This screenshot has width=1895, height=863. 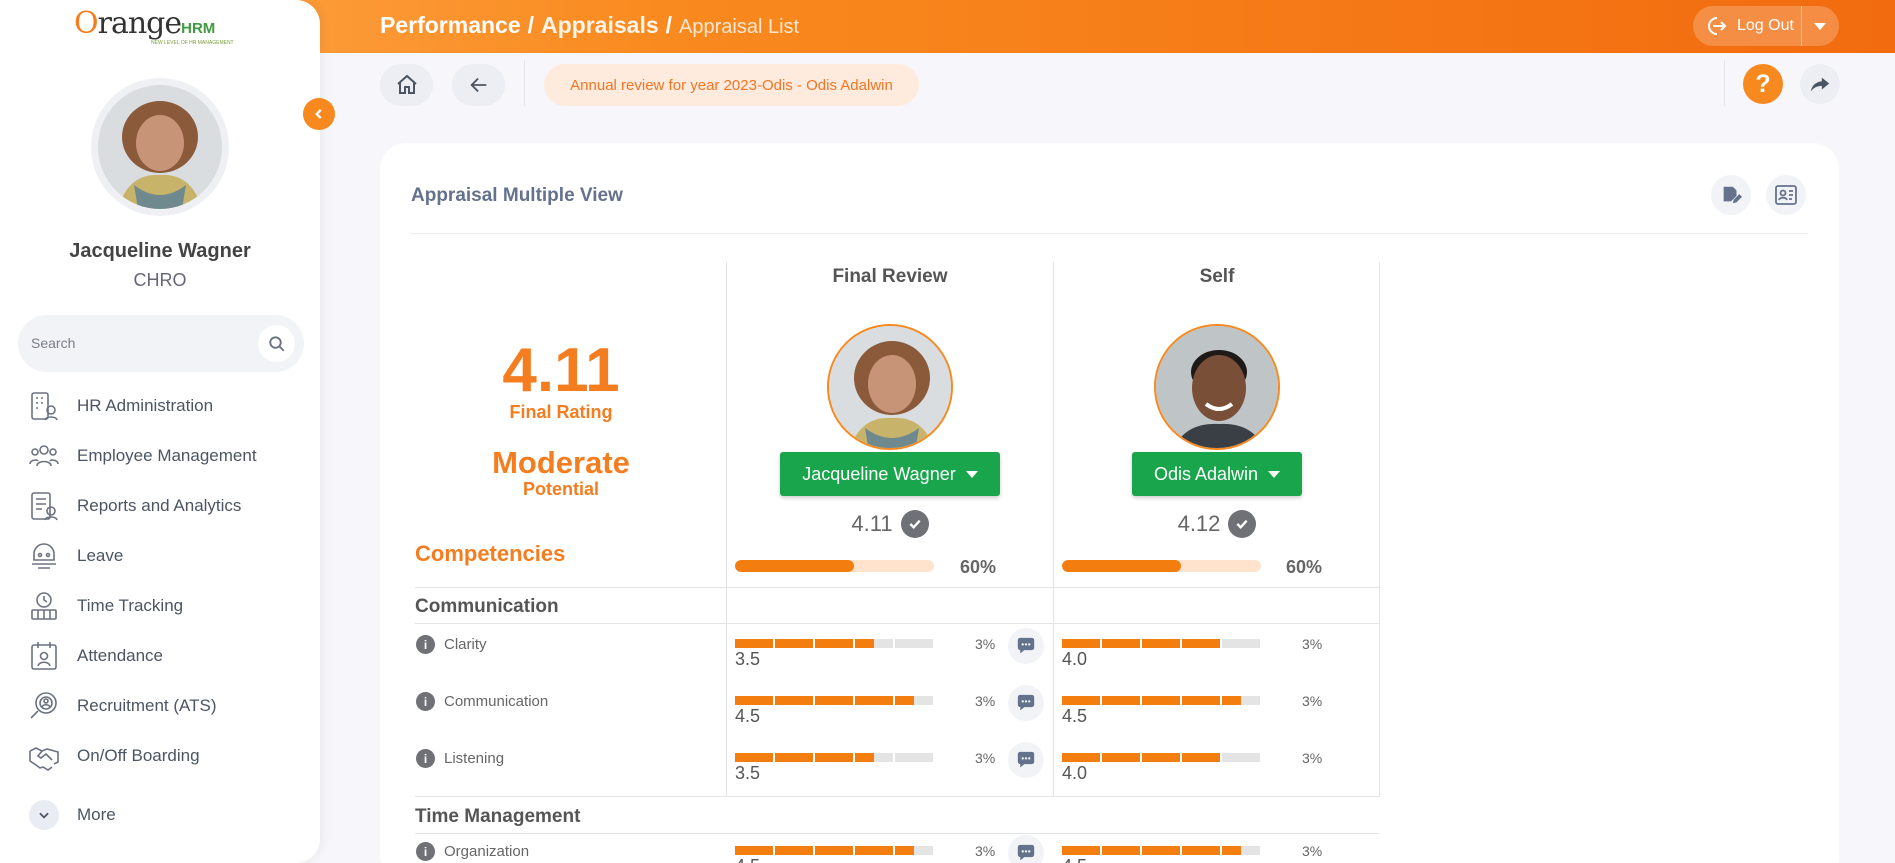 I want to click on user-avatar, so click(x=160, y=147).